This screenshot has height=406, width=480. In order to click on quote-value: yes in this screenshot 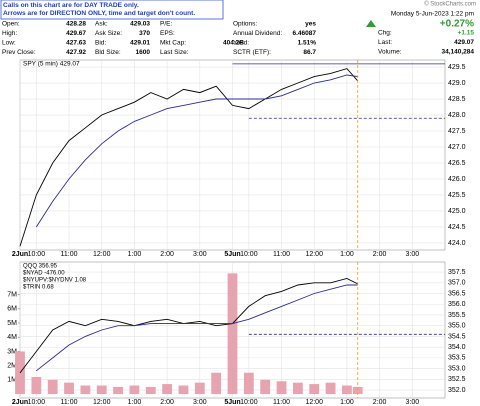, I will do `click(310, 24)`.